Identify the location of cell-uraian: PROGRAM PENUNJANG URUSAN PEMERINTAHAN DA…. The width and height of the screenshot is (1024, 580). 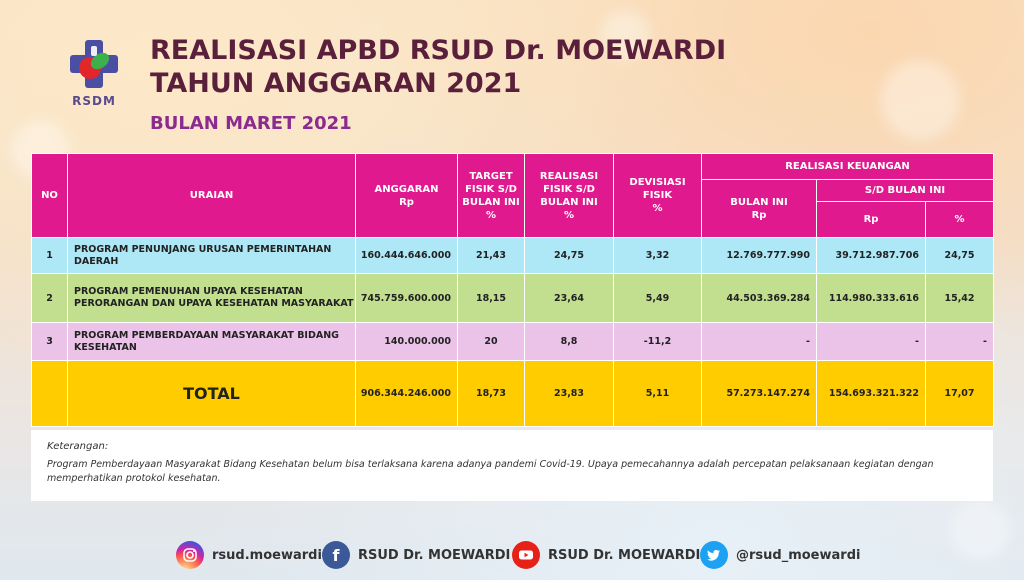
(211, 255).